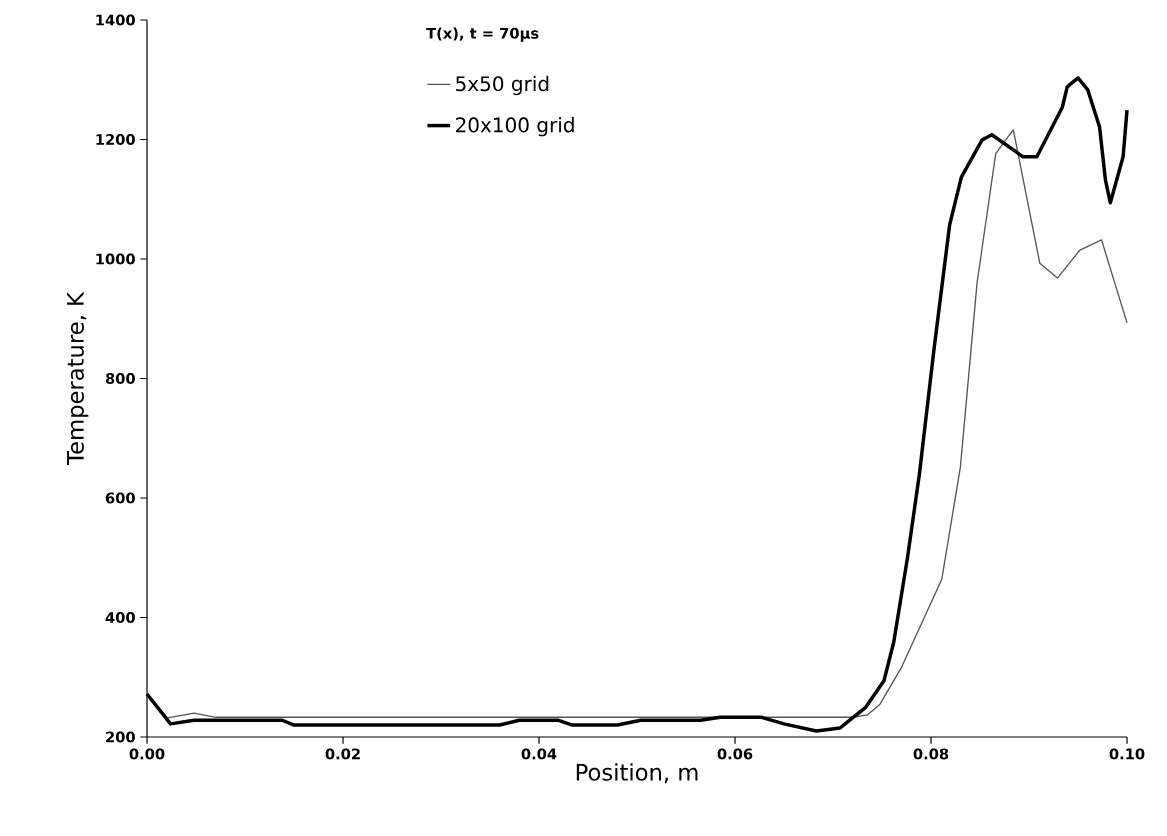 The width and height of the screenshot is (1167, 836). I want to click on legend-label: 5x50 grid, so click(502, 85).